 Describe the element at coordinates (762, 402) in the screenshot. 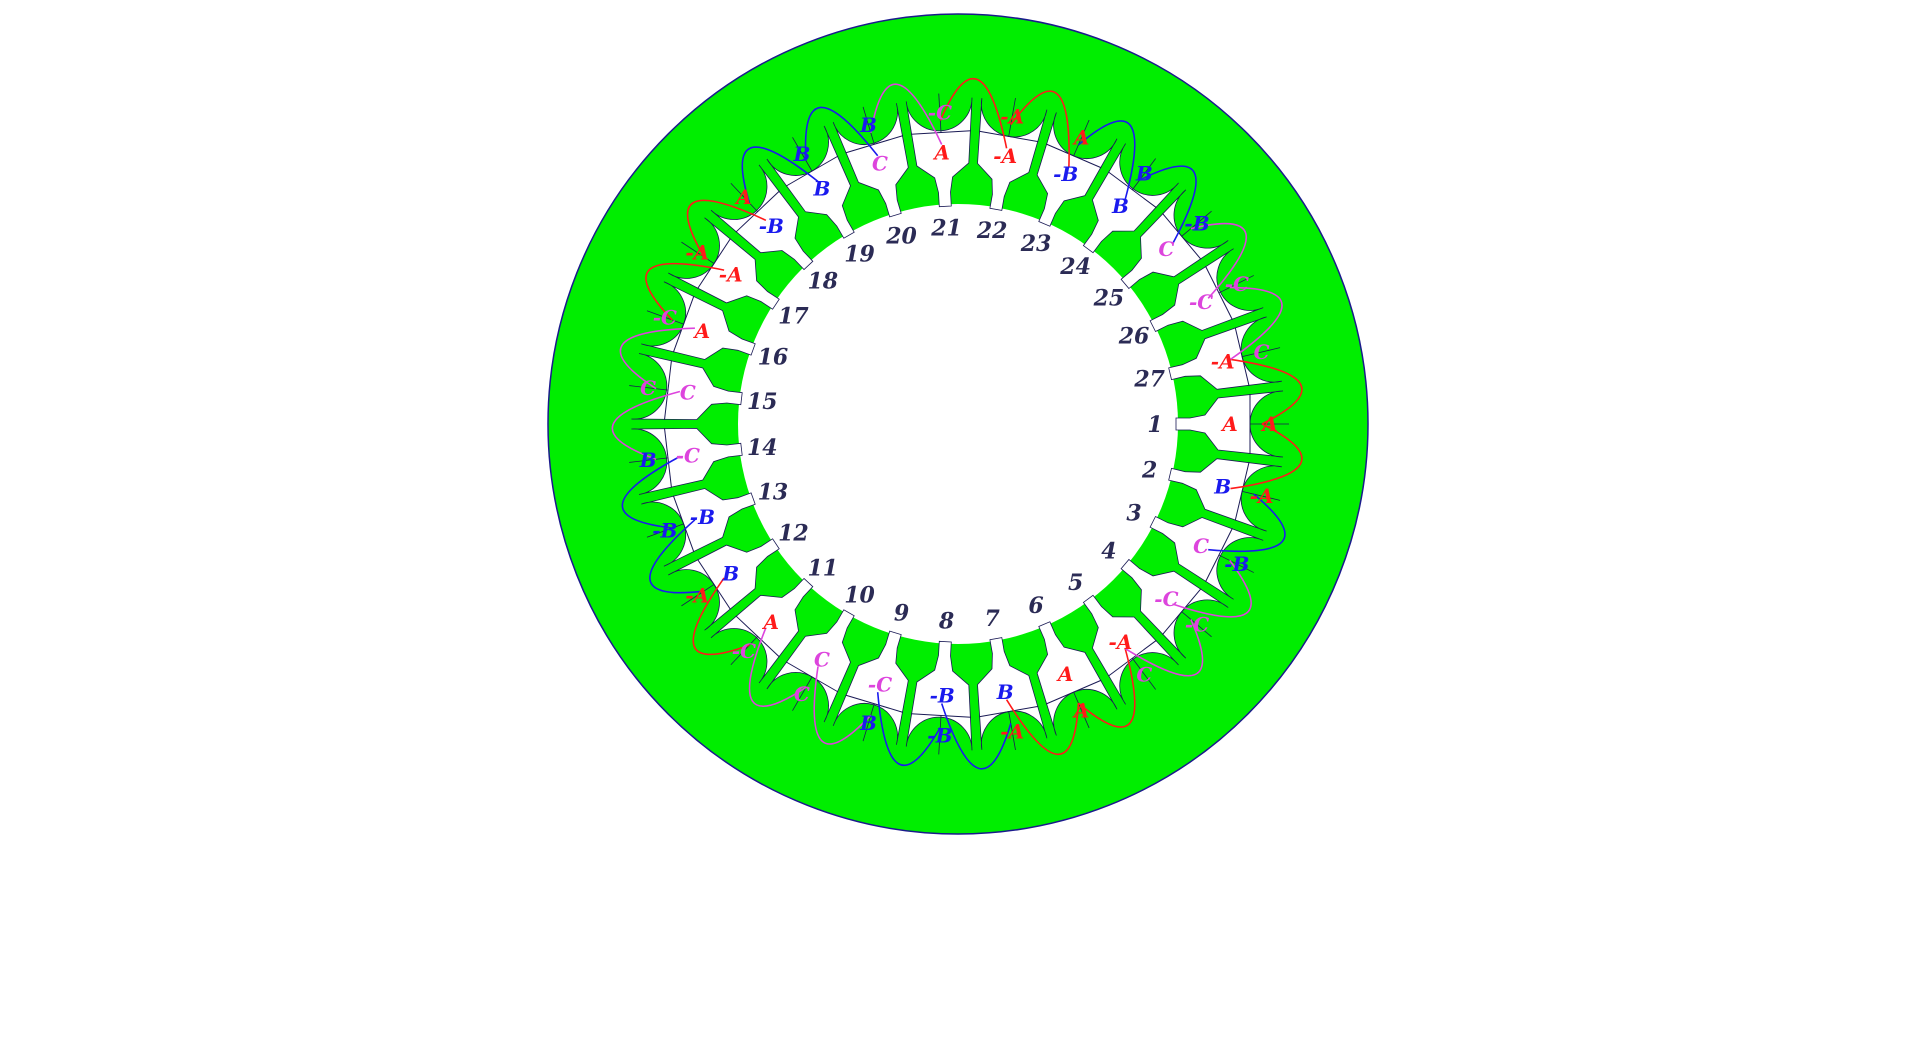

I see `slot-number: 15` at that location.